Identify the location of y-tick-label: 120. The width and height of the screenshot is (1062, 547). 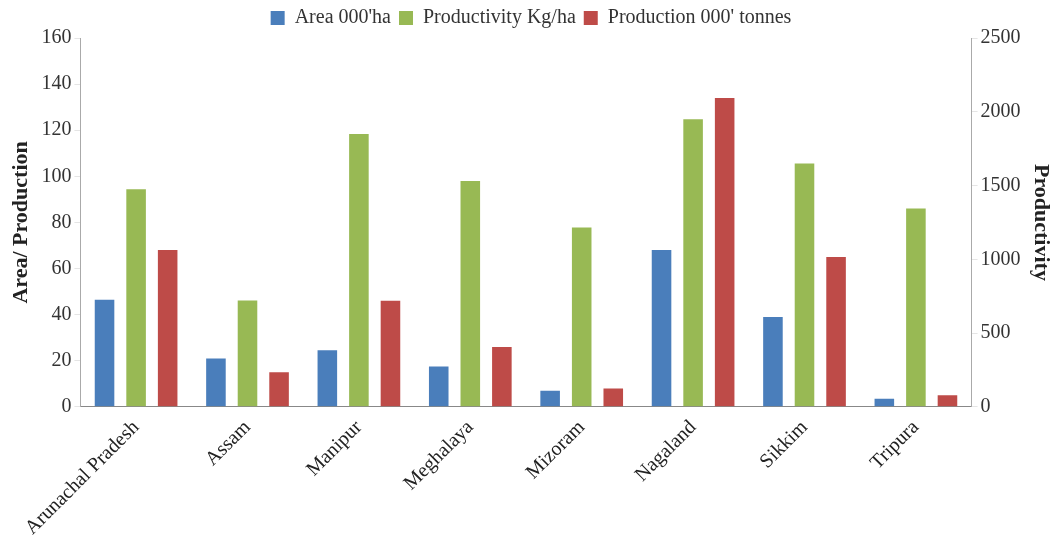
(56, 128).